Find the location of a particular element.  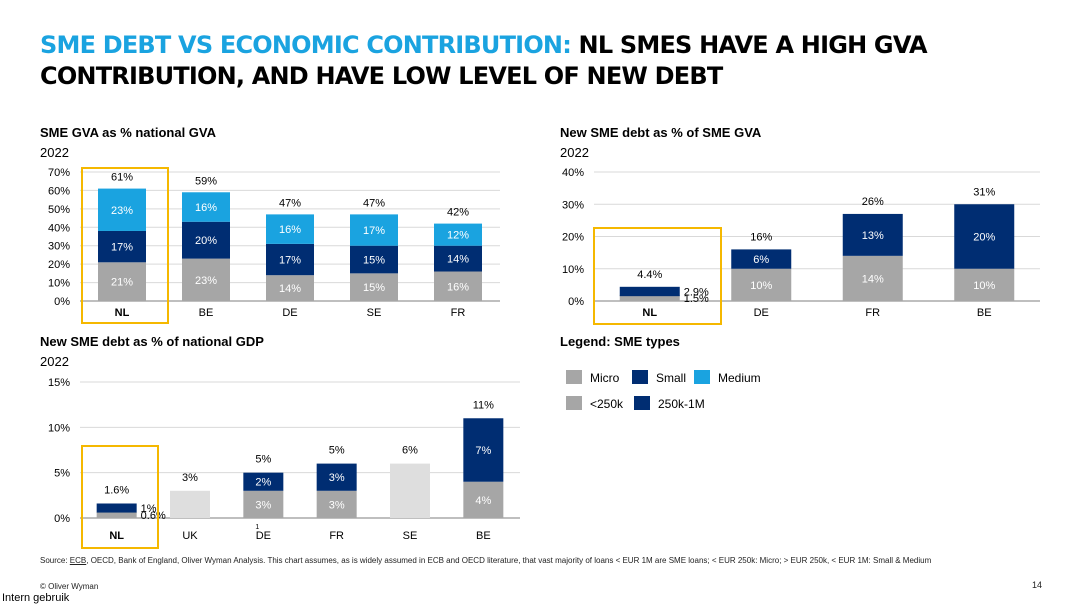

source-link-ecb: ECB is located at coordinates (78, 560).